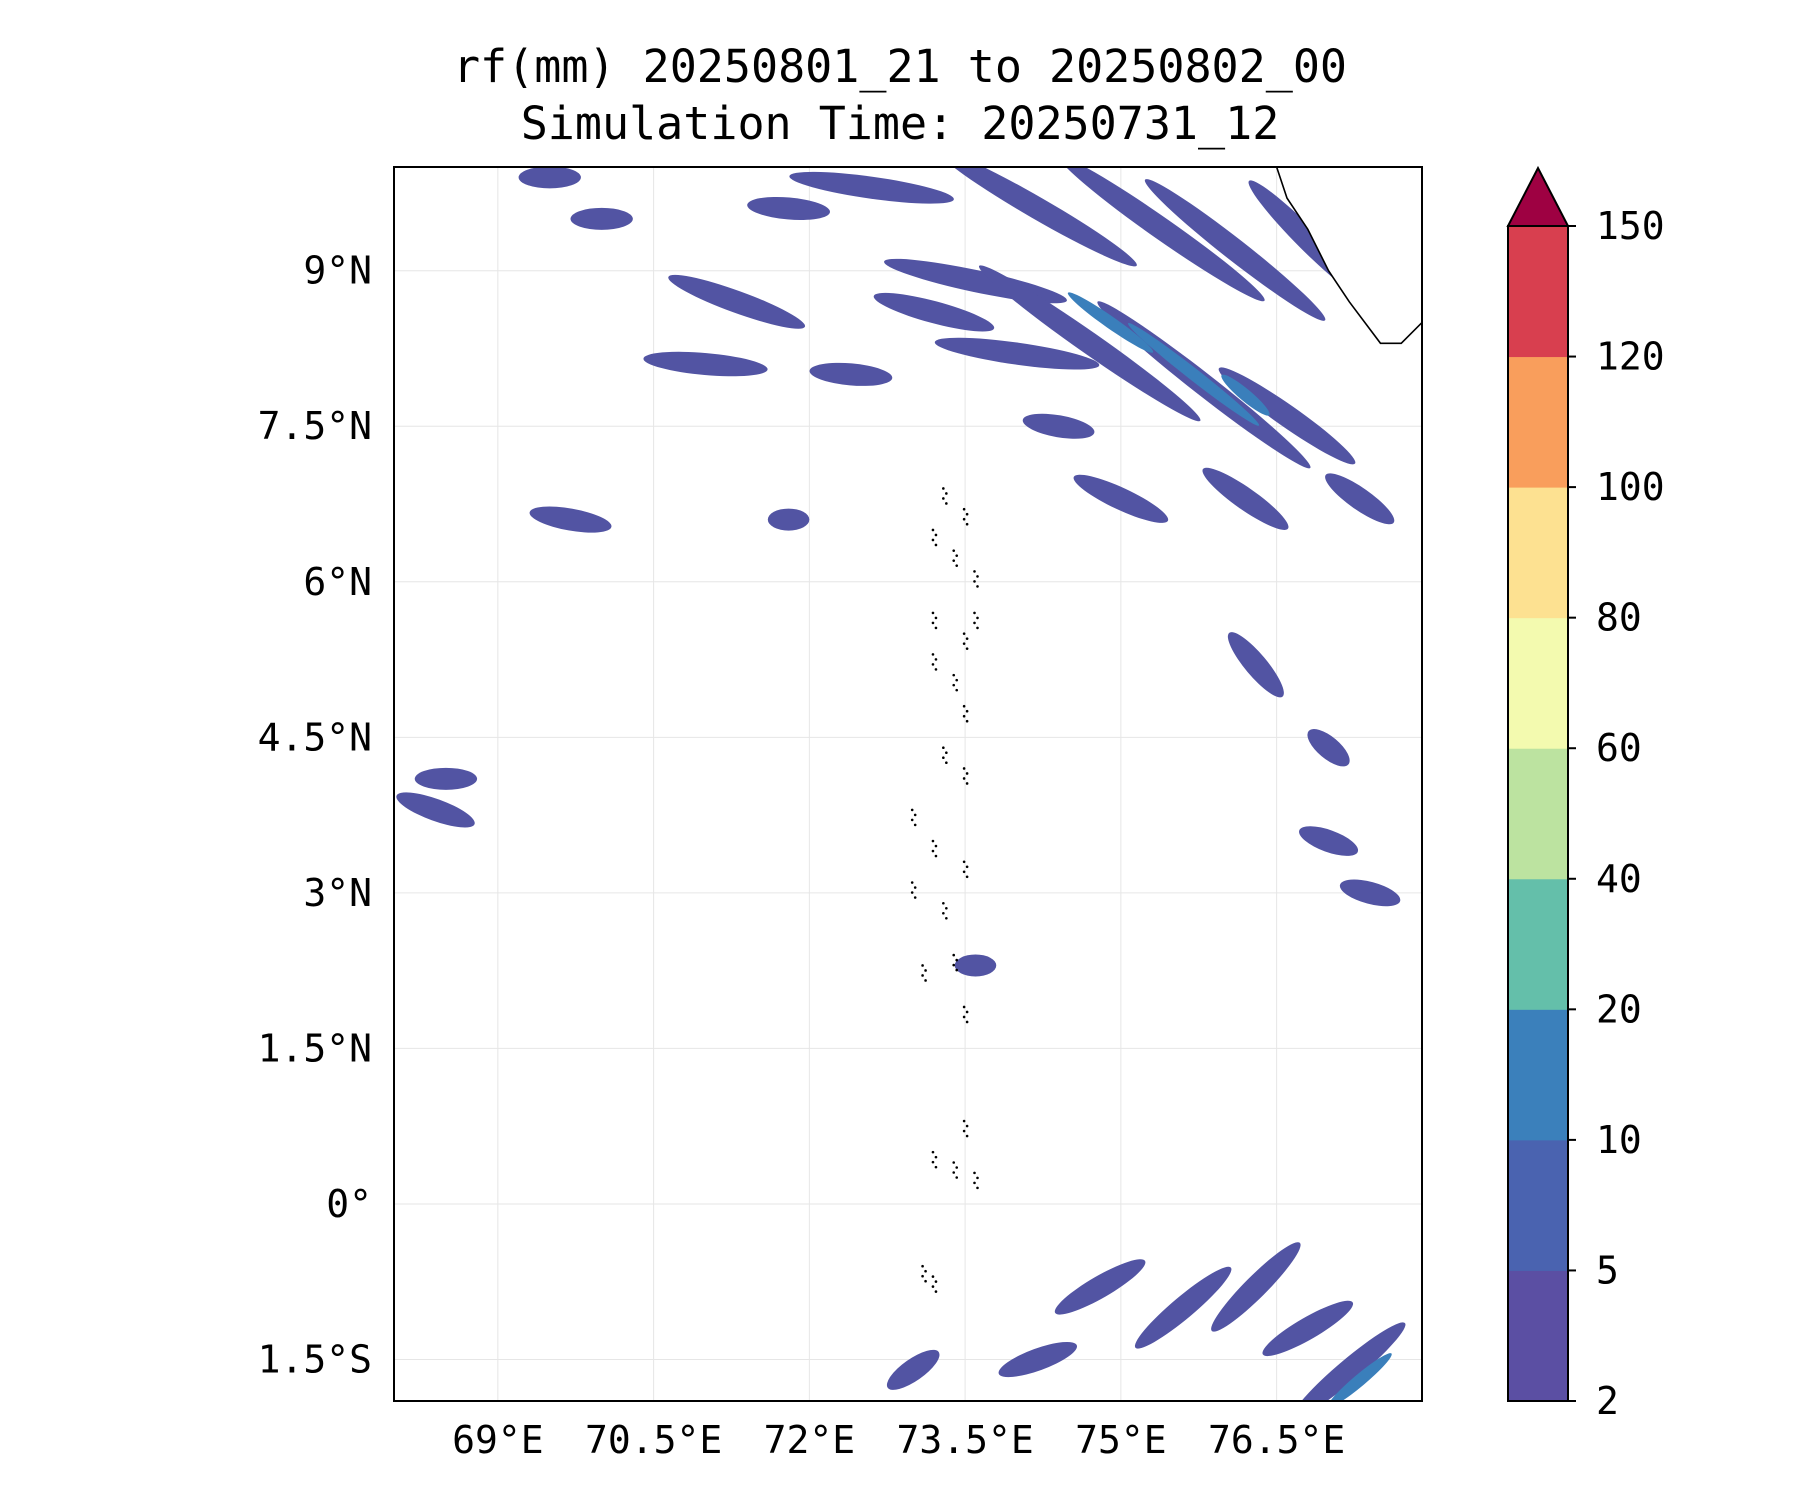 The height and width of the screenshot is (1500, 1800). I want to click on y-tick-label: 6°N, so click(337, 582).